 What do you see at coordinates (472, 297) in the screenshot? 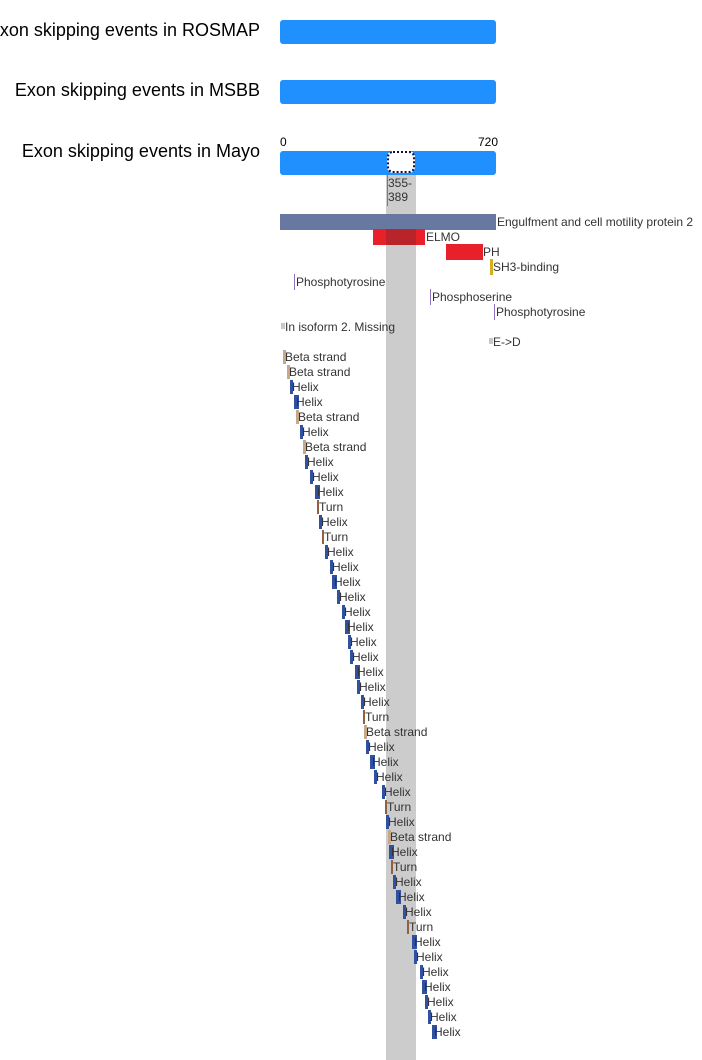
I see `feature-label: Phosphoserine` at bounding box center [472, 297].